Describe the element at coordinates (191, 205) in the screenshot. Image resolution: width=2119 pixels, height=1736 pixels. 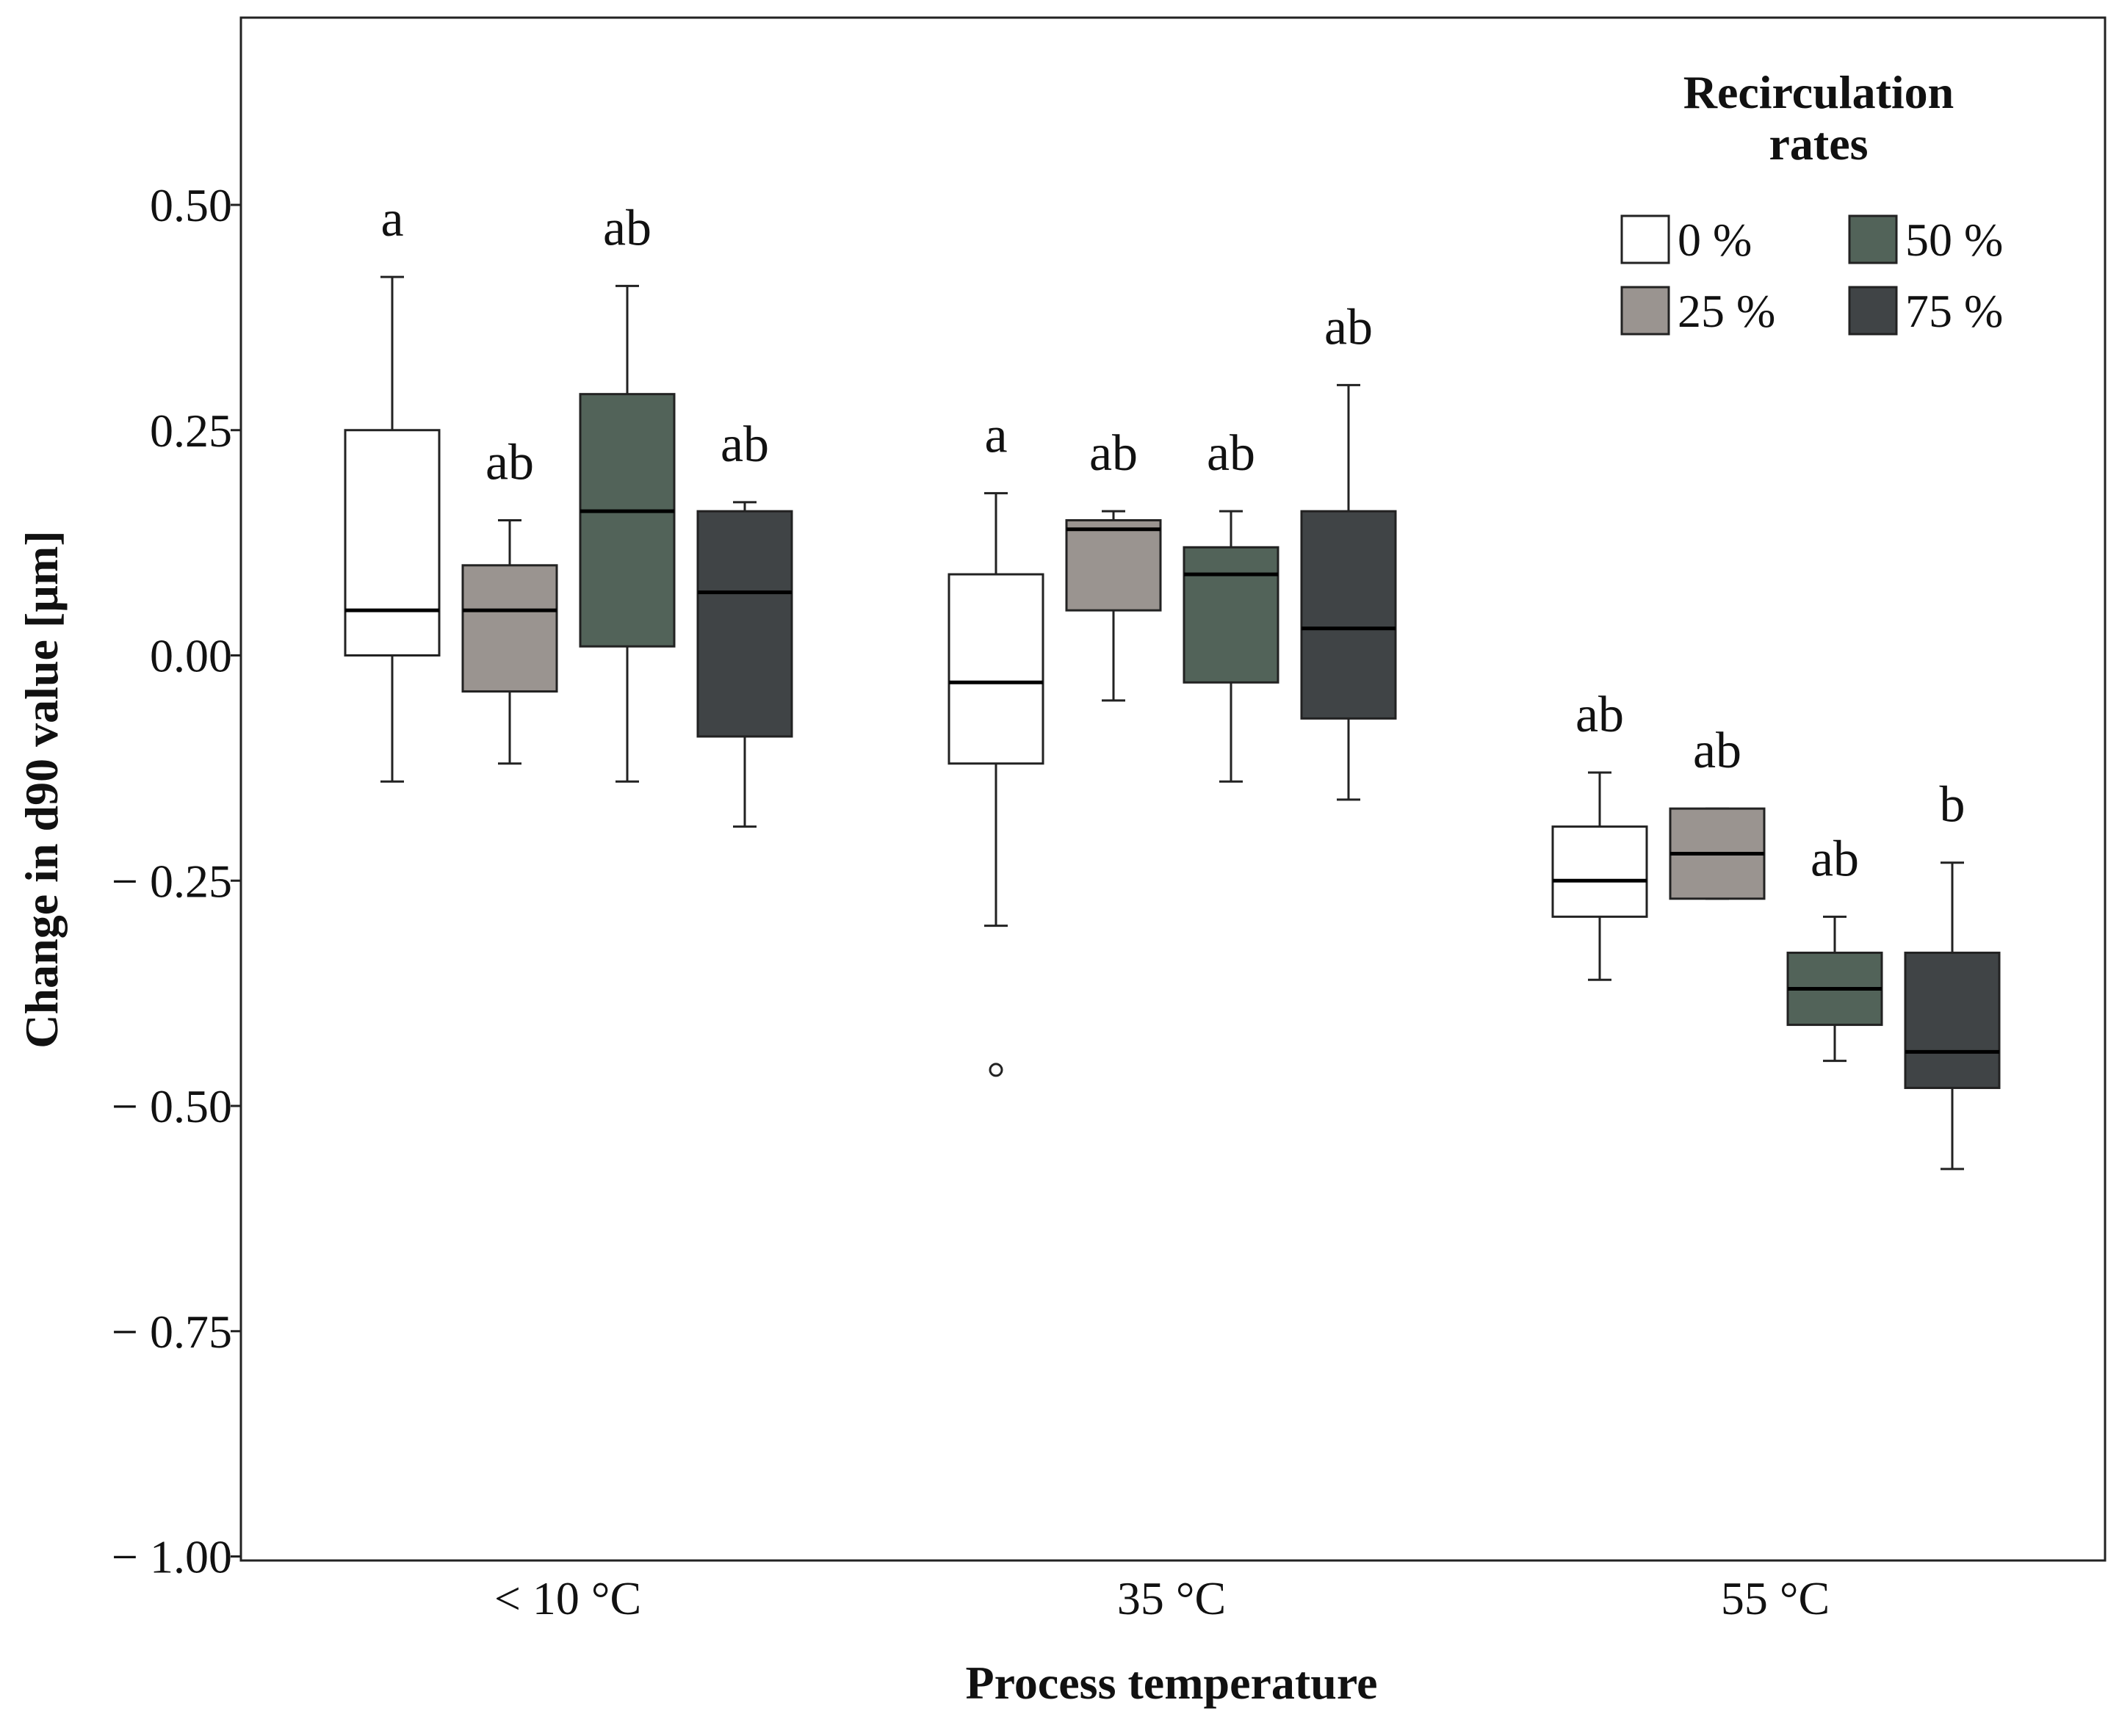
I see `y-tick-label: 0.50` at that location.